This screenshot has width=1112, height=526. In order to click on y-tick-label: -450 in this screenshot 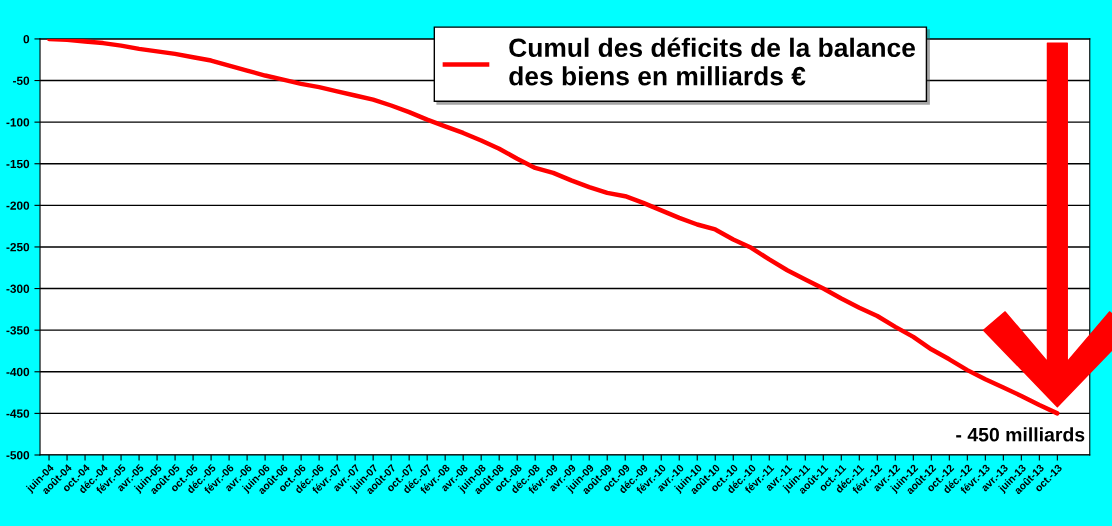, I will do `click(18, 413)`.